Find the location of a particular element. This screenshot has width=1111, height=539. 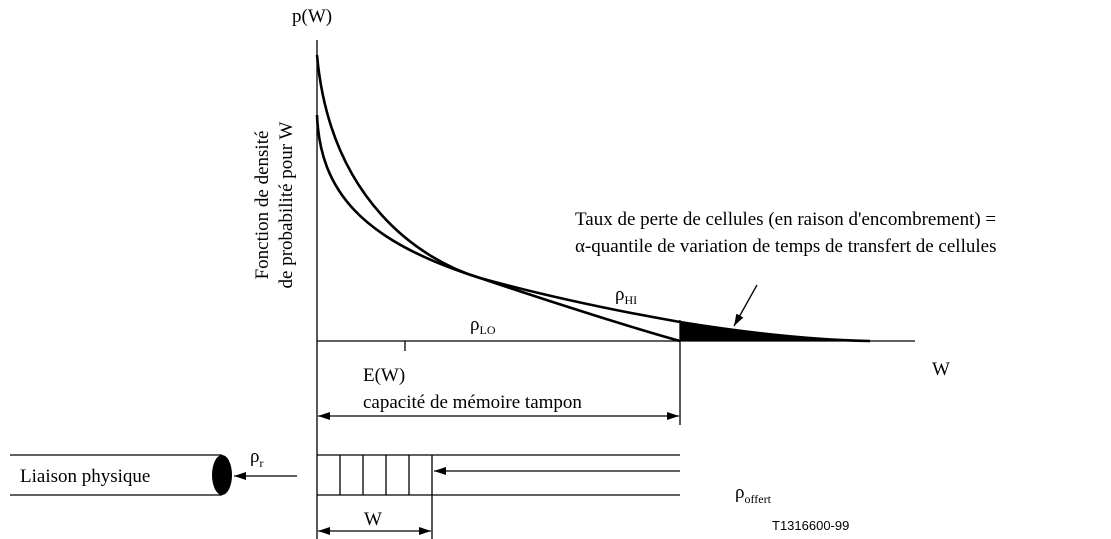

link-end is located at coordinates (222, 475).